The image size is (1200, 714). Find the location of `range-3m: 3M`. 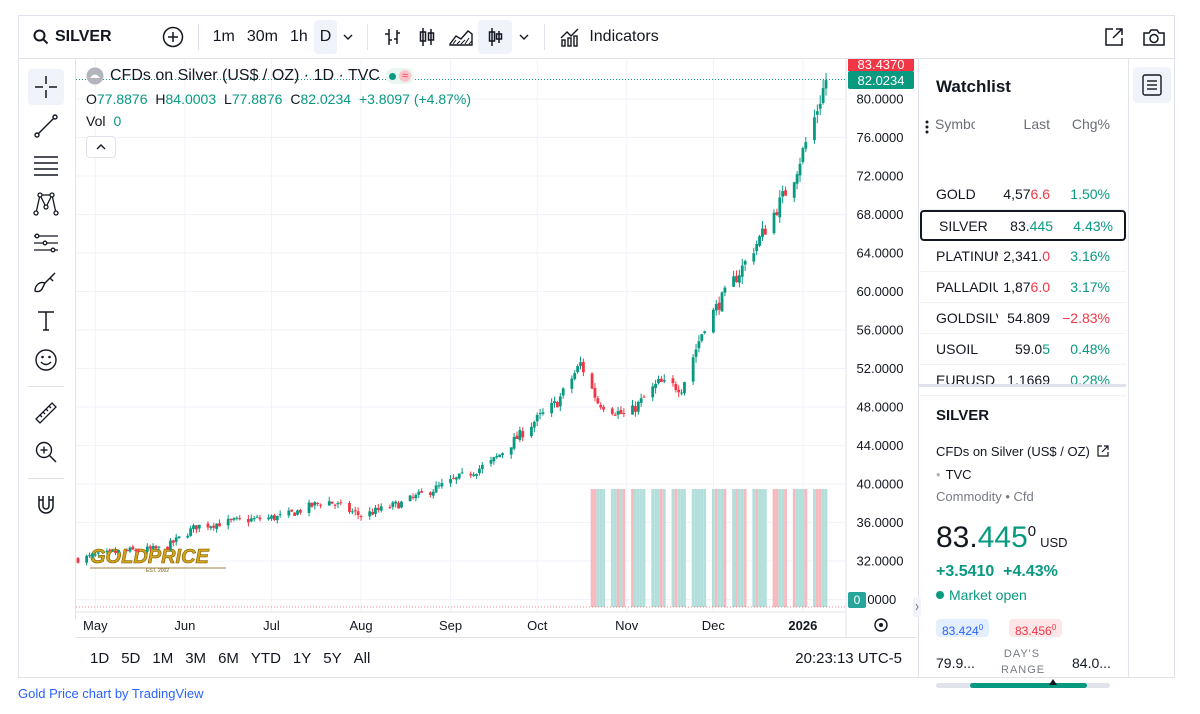

range-3m: 3M is located at coordinates (196, 658).